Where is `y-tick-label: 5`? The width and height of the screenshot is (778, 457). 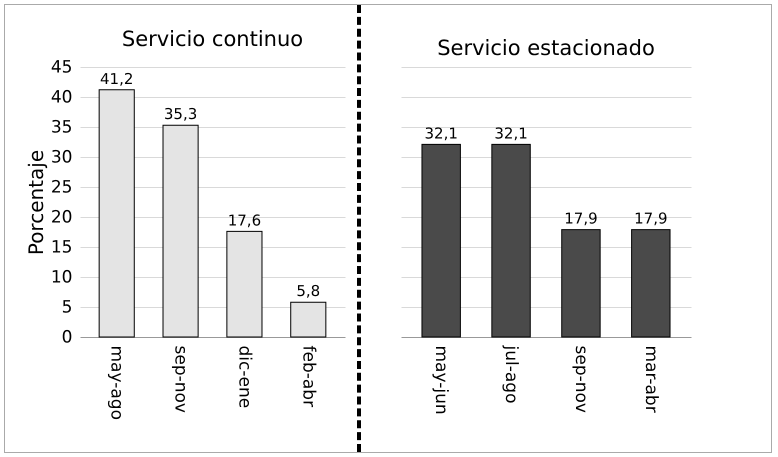 y-tick-label: 5 is located at coordinates (67, 308).